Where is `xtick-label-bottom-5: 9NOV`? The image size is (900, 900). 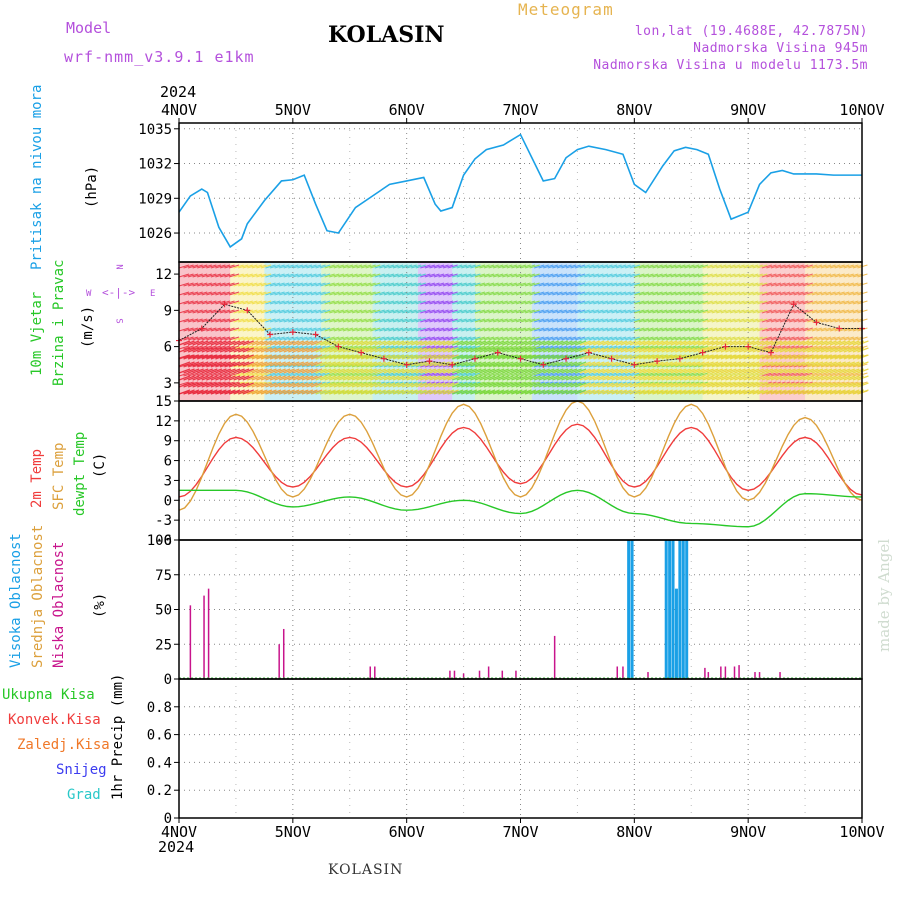 xtick-label-bottom-5: 9NOV is located at coordinates (748, 832).